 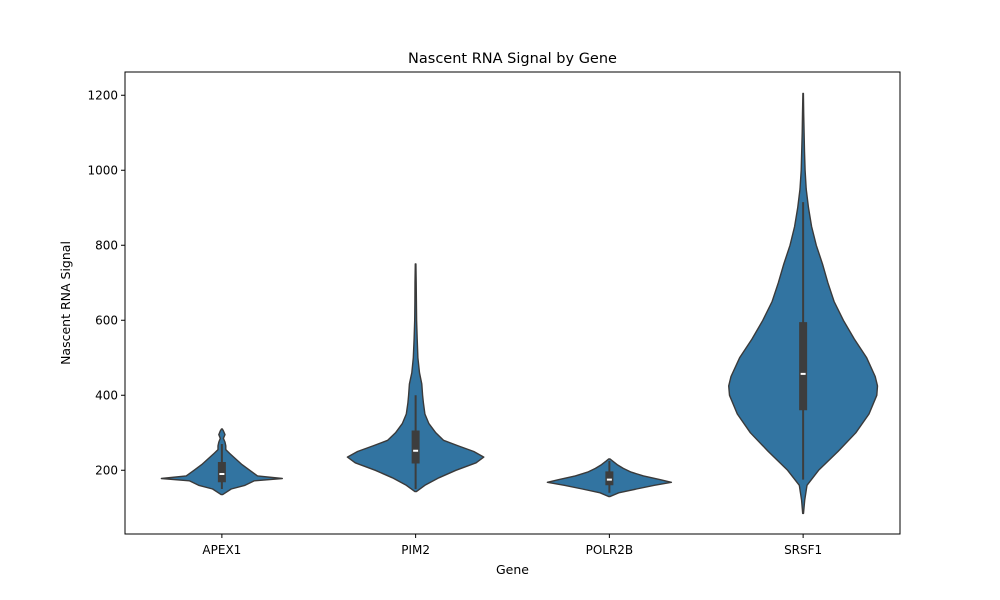 What do you see at coordinates (106, 245) in the screenshot?
I see `y-tick-label: 800` at bounding box center [106, 245].